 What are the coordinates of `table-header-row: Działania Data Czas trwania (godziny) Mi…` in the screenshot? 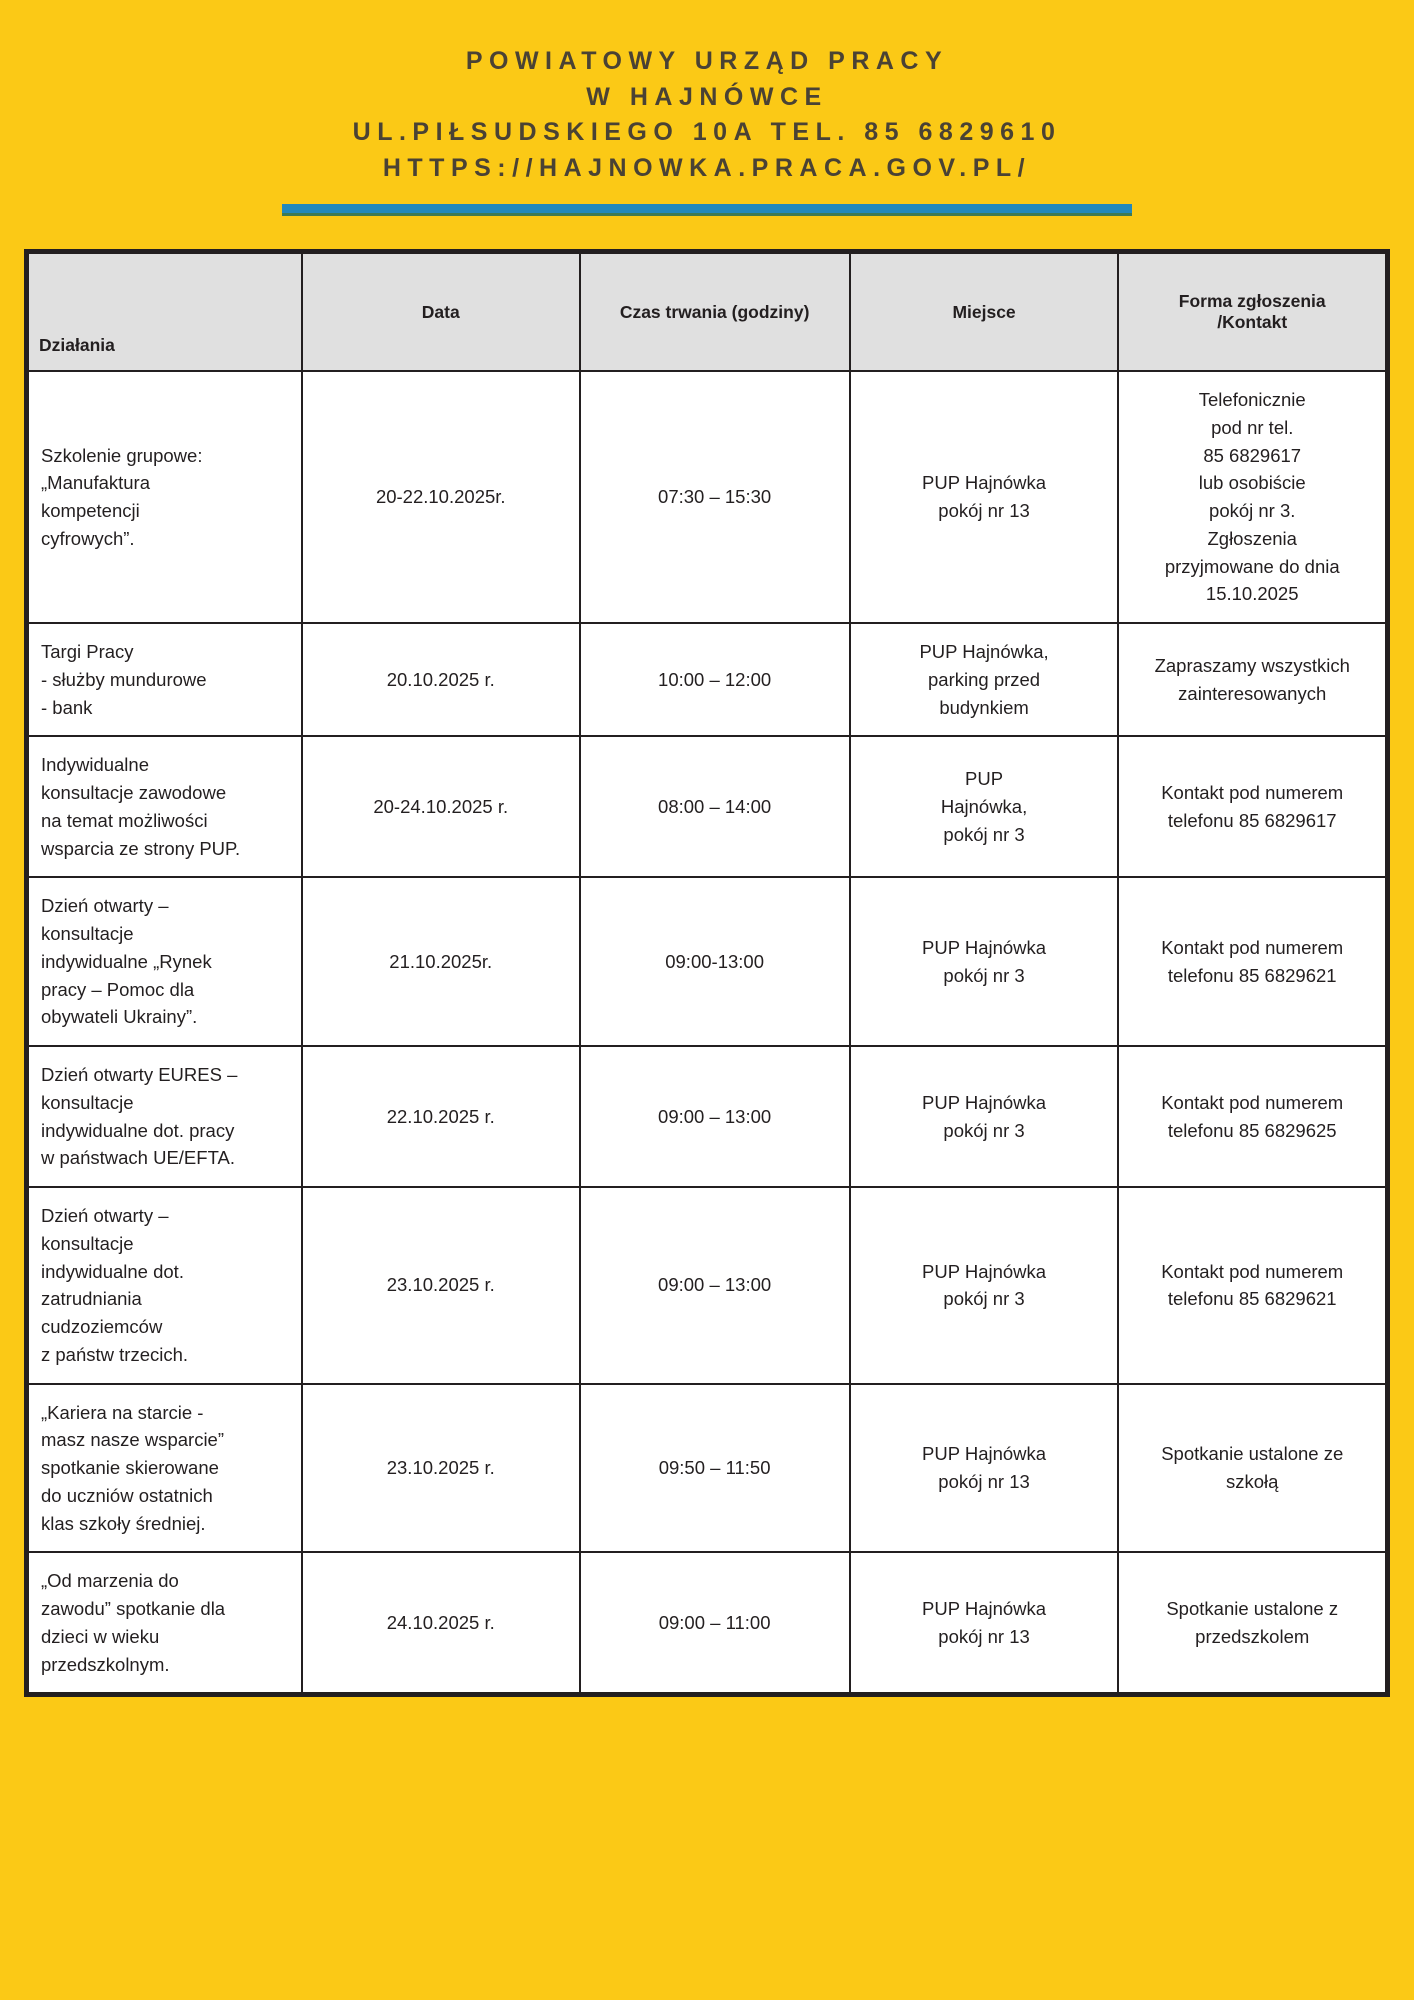 It's located at (707, 312).